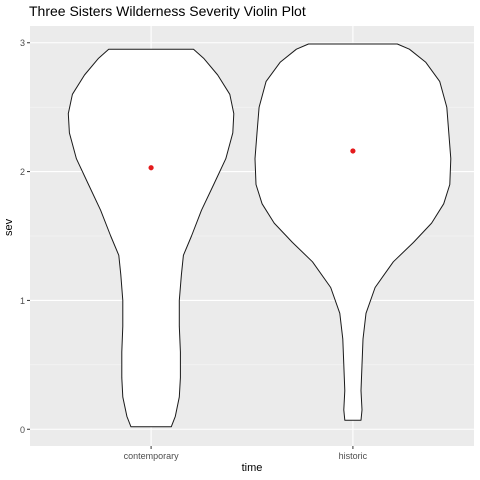 The height and width of the screenshot is (480, 480). What do you see at coordinates (252, 159) in the screenshot?
I see `mean-points-layer` at bounding box center [252, 159].